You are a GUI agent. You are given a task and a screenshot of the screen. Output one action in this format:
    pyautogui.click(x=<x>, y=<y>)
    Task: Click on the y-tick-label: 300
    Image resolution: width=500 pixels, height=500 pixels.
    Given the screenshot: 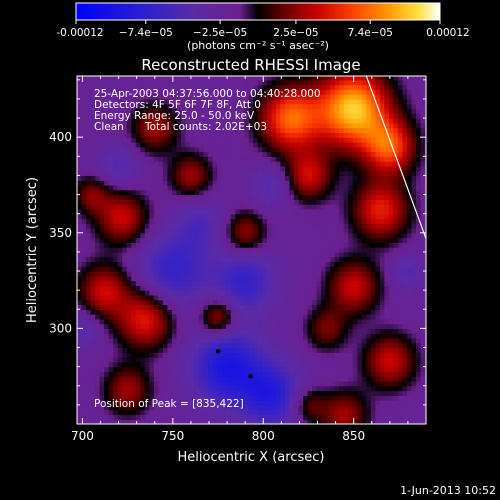 What is the action you would take?
    pyautogui.click(x=60, y=328)
    